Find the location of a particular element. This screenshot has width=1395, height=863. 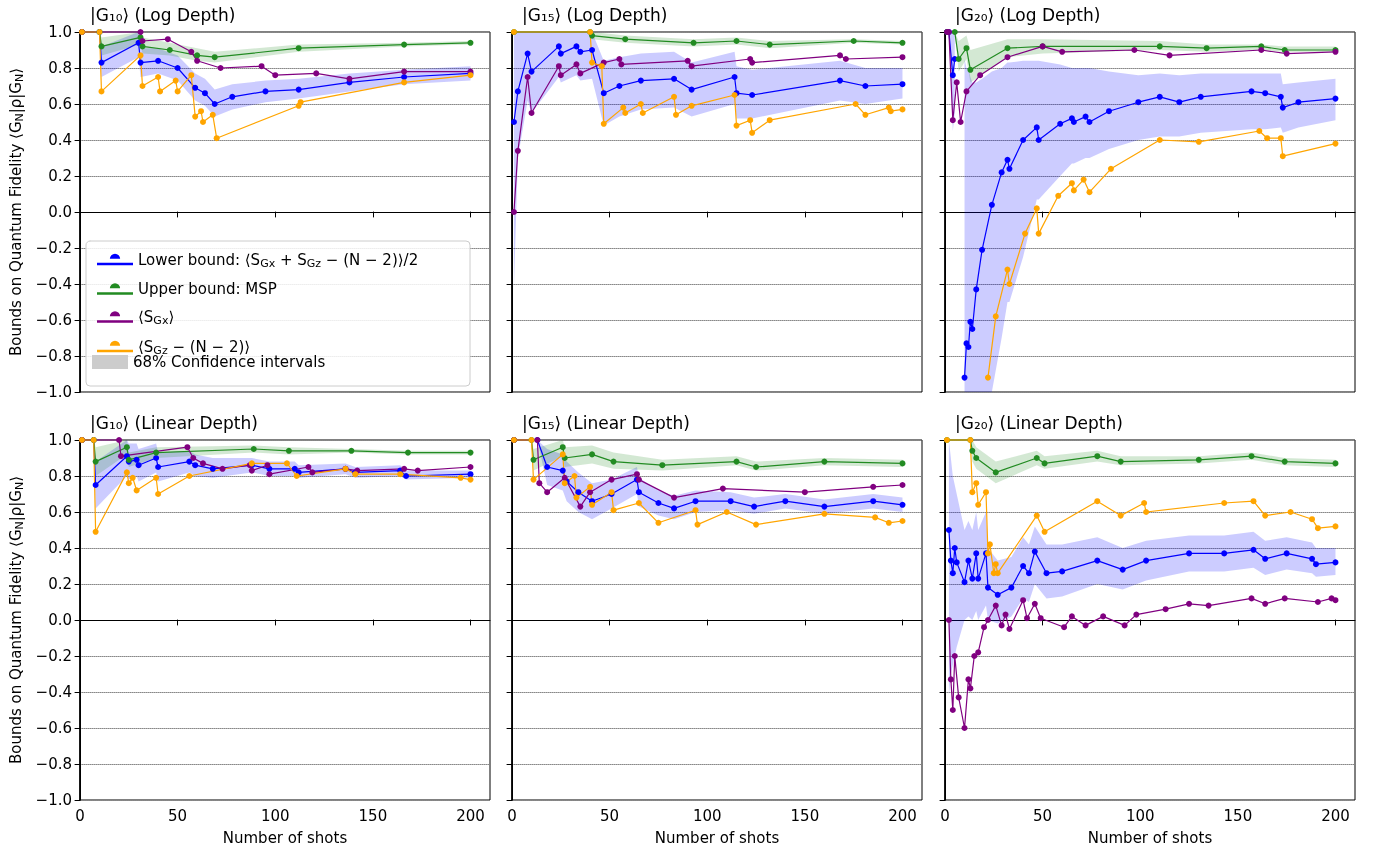

chart-title: |G₂₀⟩ (Linear Depth) is located at coordinates (1039, 422).